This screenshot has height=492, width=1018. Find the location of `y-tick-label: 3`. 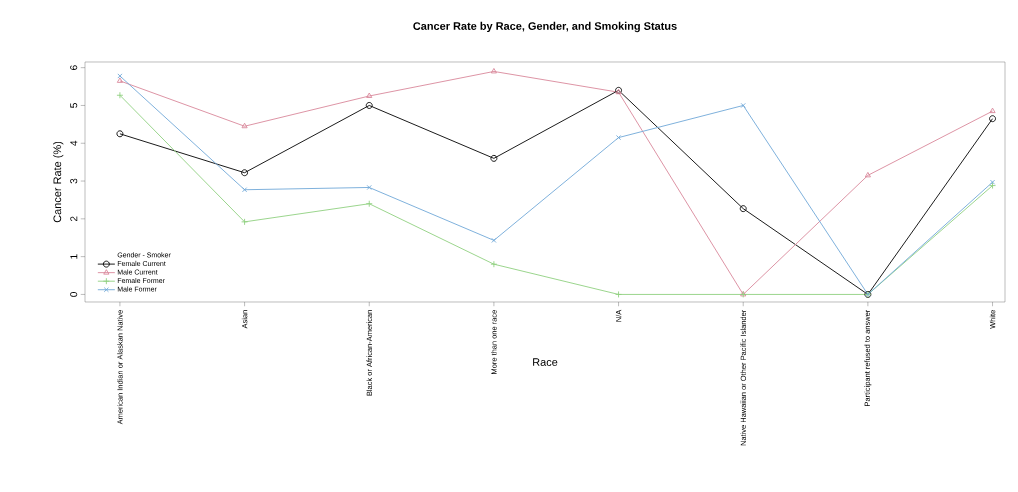

y-tick-label: 3 is located at coordinates (74, 181).